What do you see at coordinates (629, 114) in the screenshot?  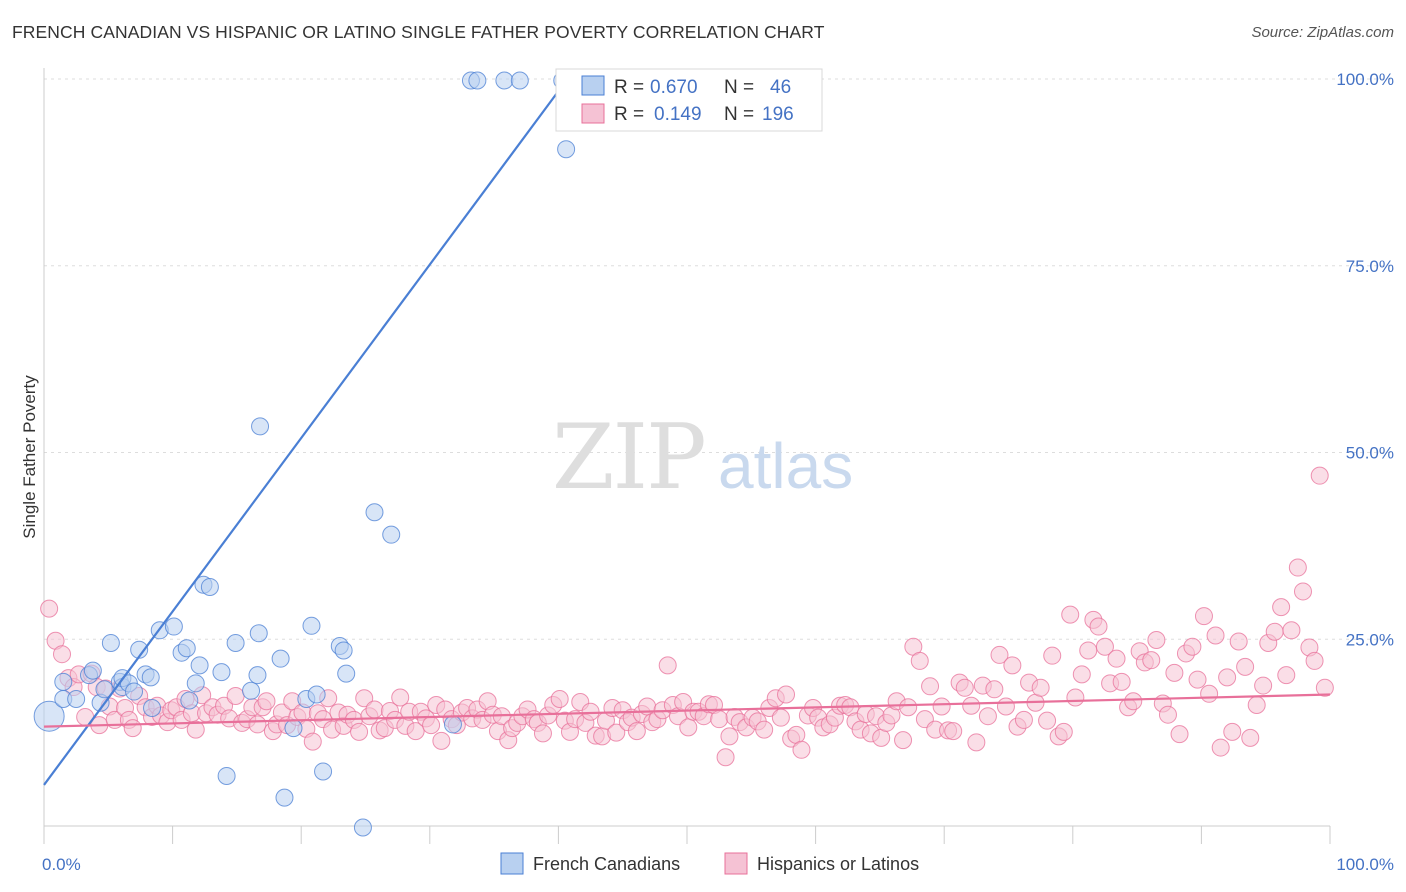 I see `legend-r-label-2: R =` at bounding box center [629, 114].